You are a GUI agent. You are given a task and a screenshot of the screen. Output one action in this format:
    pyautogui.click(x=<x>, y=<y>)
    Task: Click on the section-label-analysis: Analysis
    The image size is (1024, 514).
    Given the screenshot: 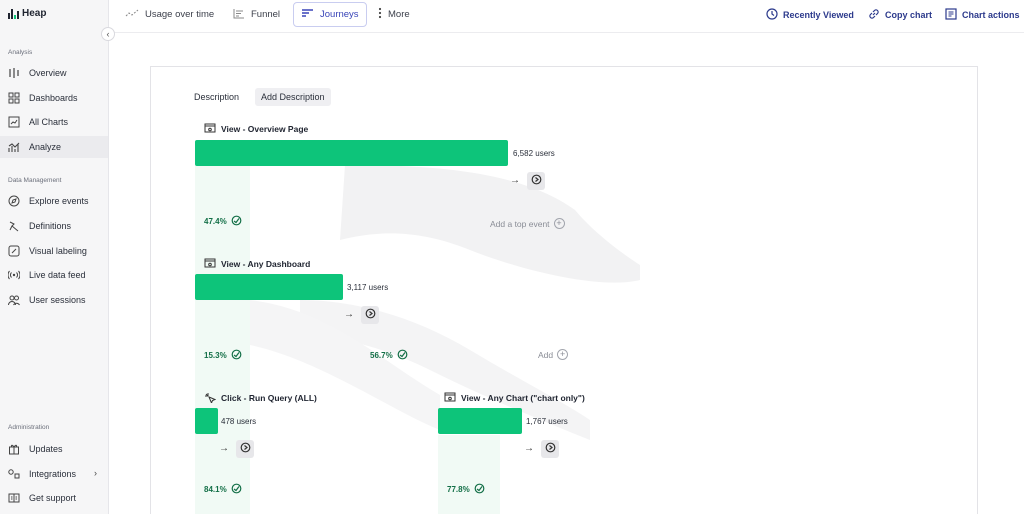 What is the action you would take?
    pyautogui.click(x=20, y=52)
    